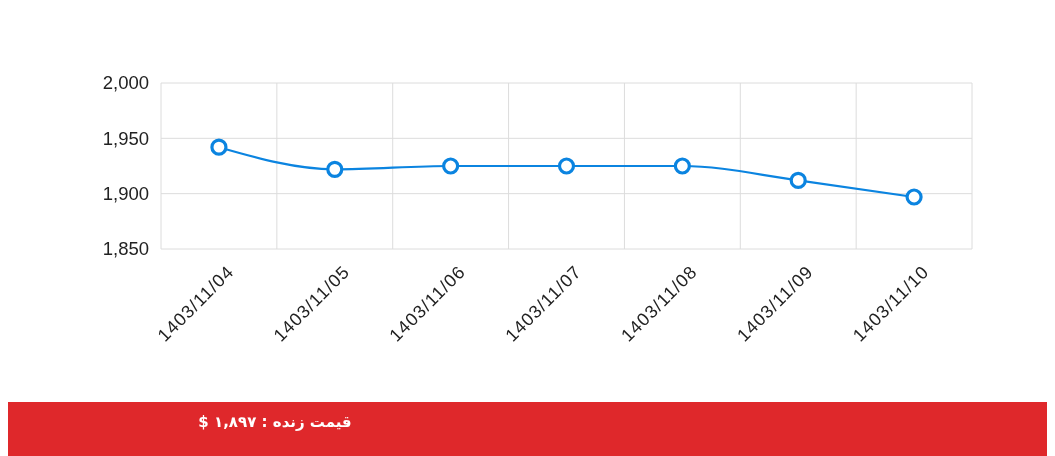  What do you see at coordinates (125, 83) in the screenshot?
I see `y-tick-label: 2,000` at bounding box center [125, 83].